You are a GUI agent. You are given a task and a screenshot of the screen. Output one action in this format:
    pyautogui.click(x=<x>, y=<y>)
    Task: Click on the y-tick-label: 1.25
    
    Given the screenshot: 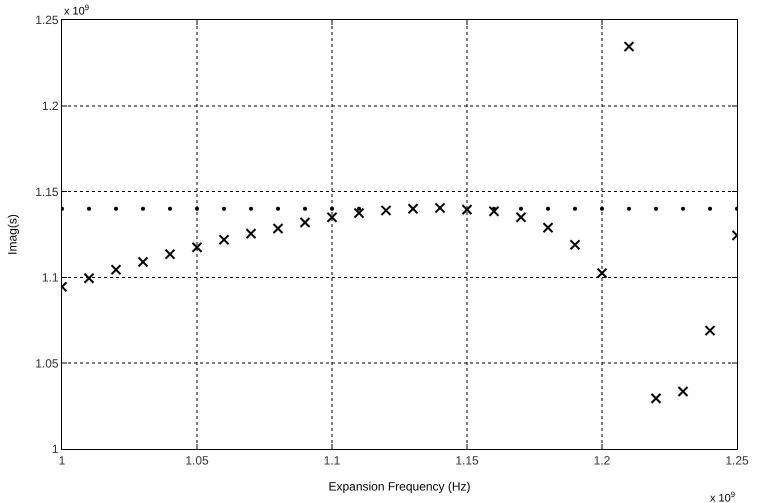 What is the action you would take?
    pyautogui.click(x=47, y=20)
    